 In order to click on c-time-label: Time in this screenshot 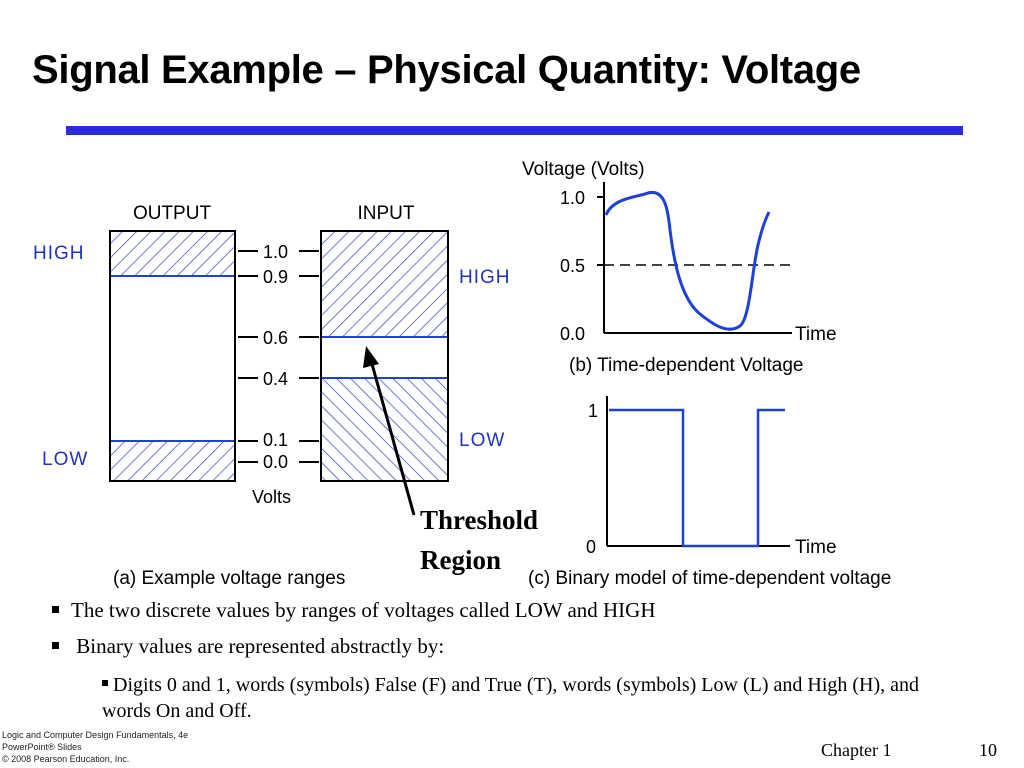, I will do `click(816, 547)`.